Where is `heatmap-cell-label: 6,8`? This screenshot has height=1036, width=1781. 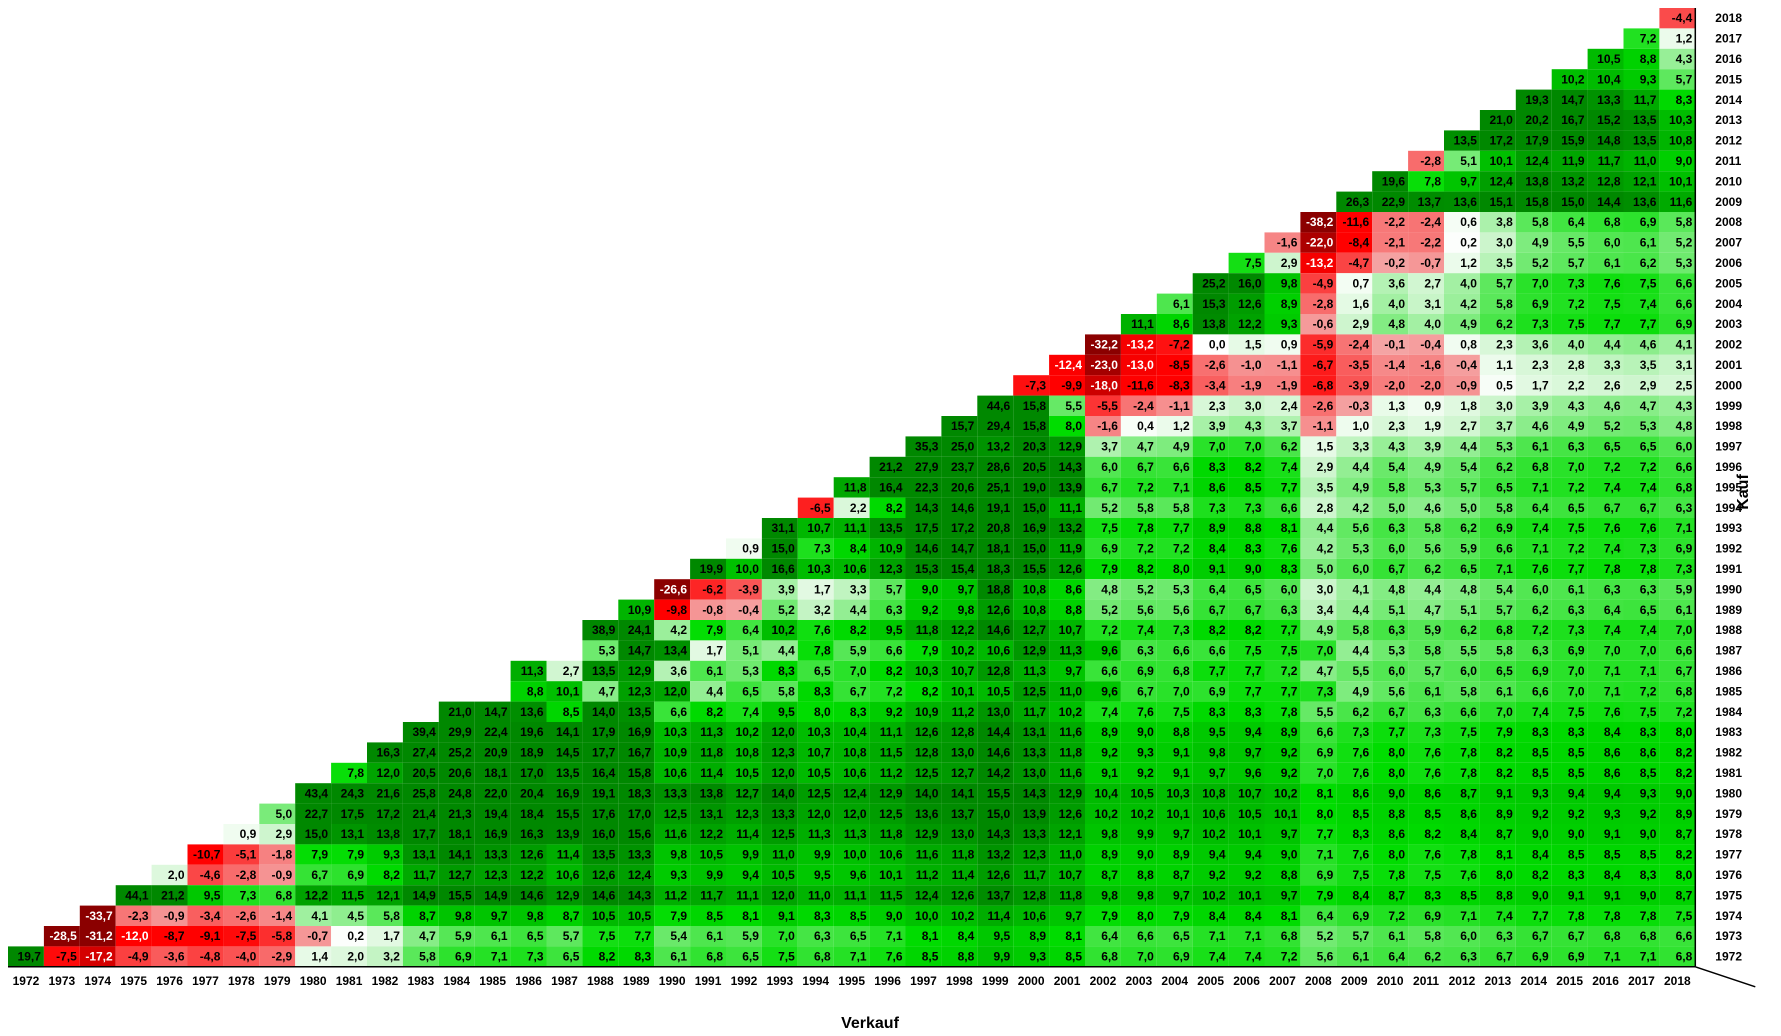
heatmap-cell-label: 6,8 is located at coordinates (1648, 936).